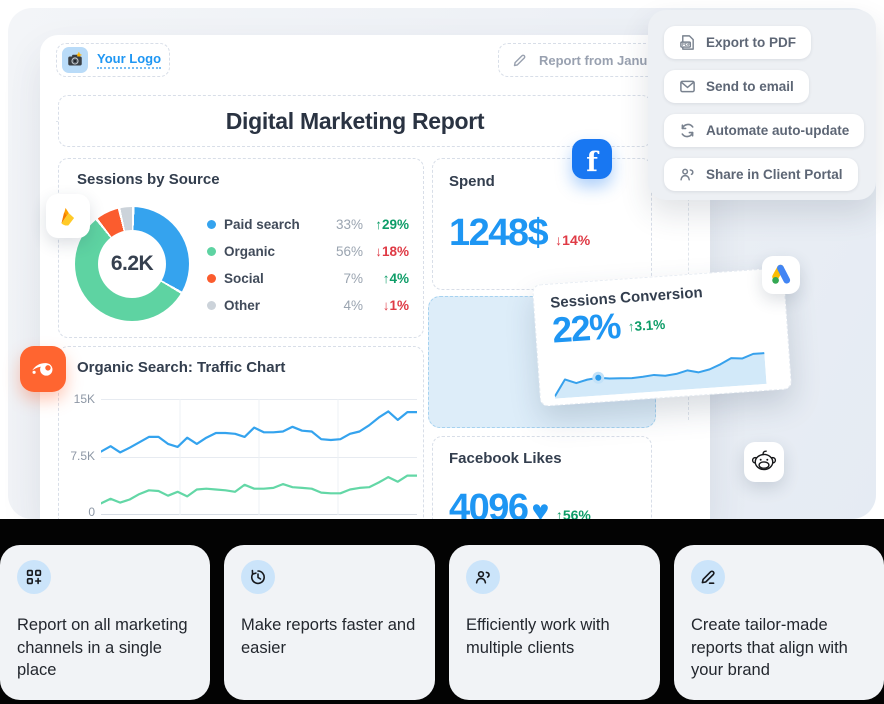  I want to click on legend-change: ↑29%, so click(392, 224).